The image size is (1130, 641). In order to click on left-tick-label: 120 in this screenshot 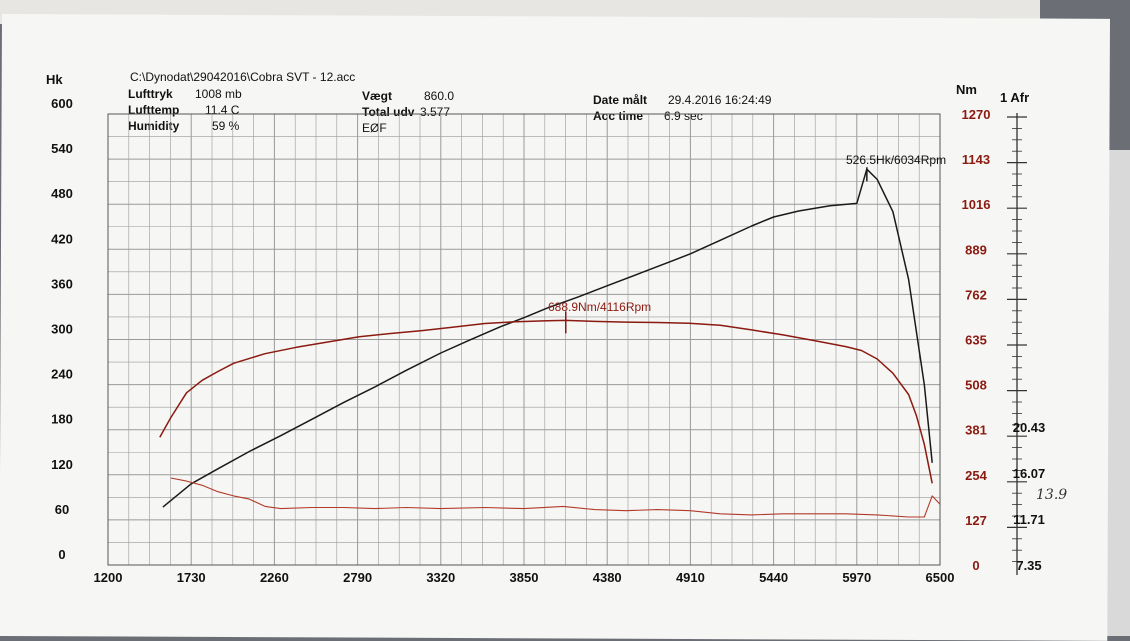, I will do `click(62, 464)`.